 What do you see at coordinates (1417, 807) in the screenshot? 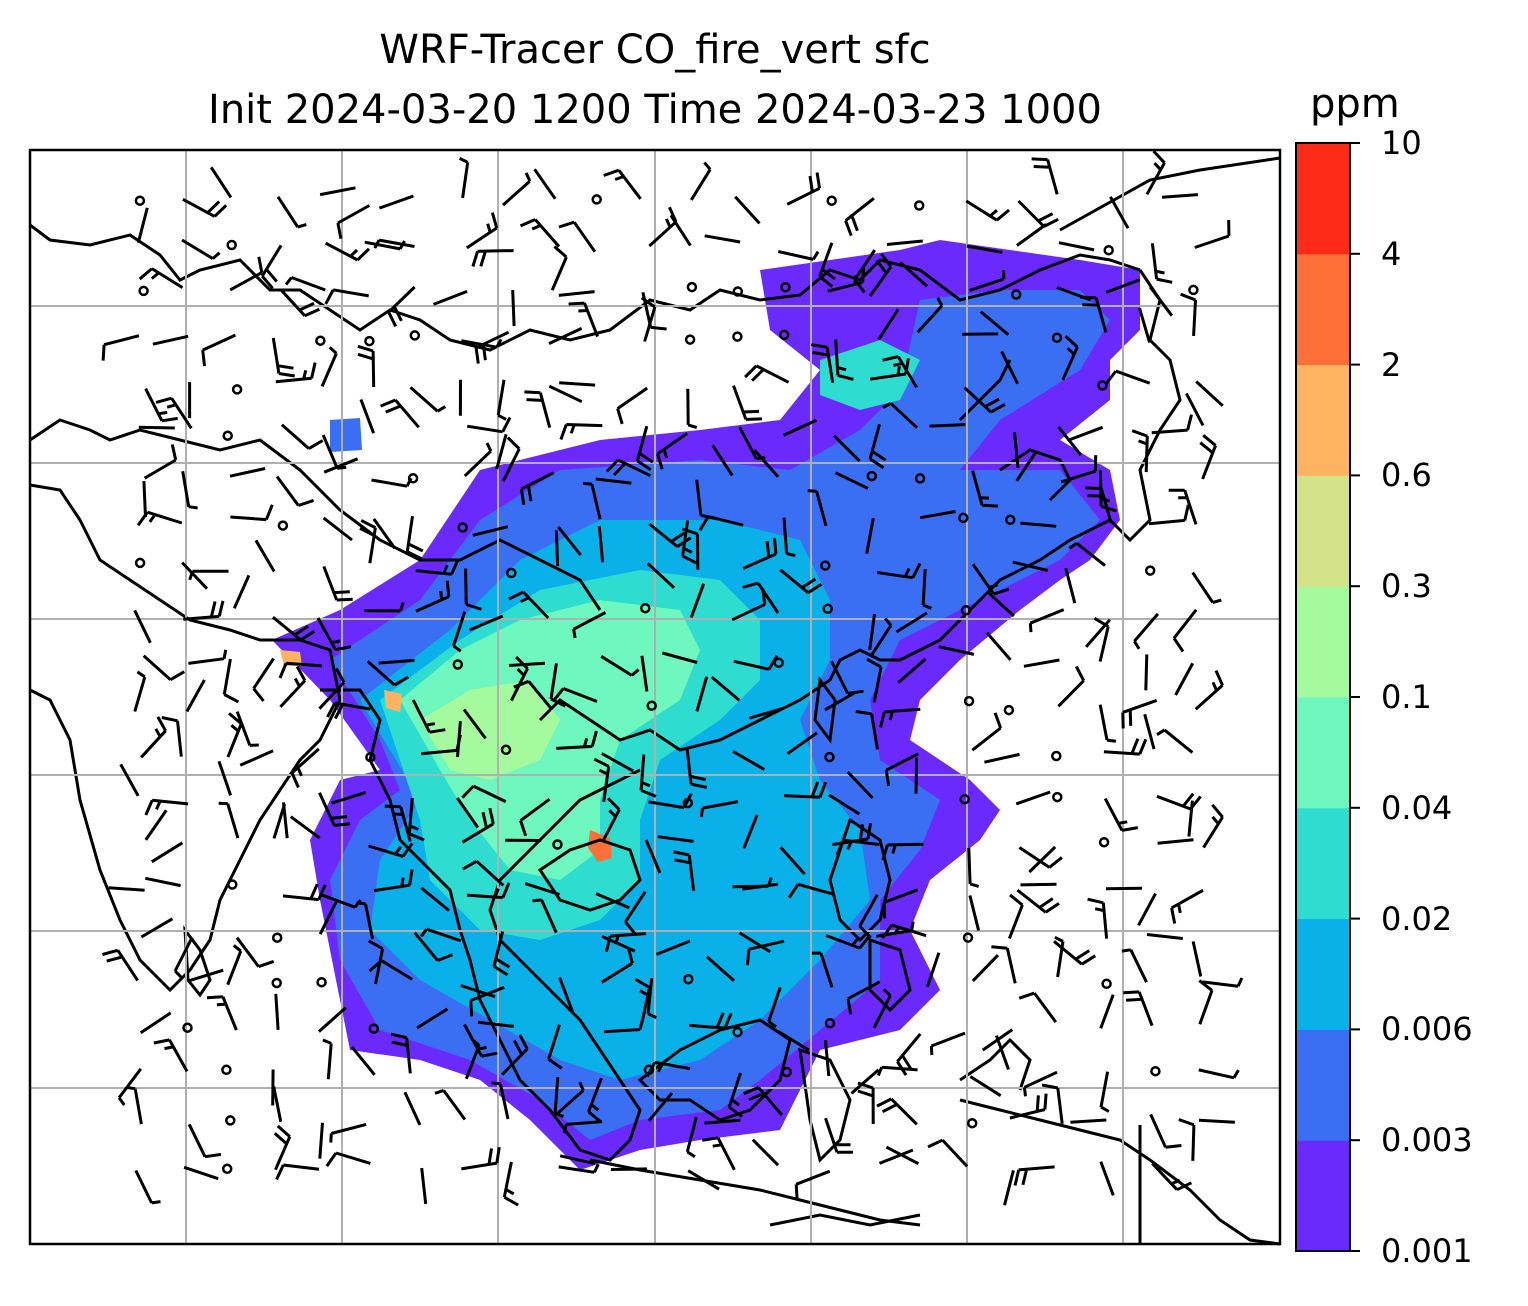
I see `colorbar-tick-label: 0.04` at bounding box center [1417, 807].